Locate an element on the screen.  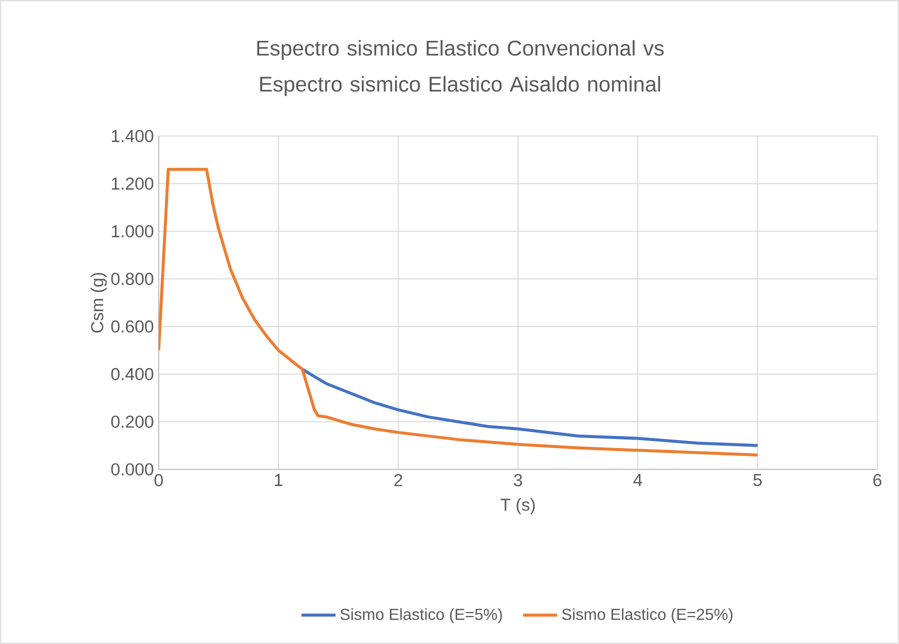
y-tick-label: 0.000 is located at coordinates (132, 469).